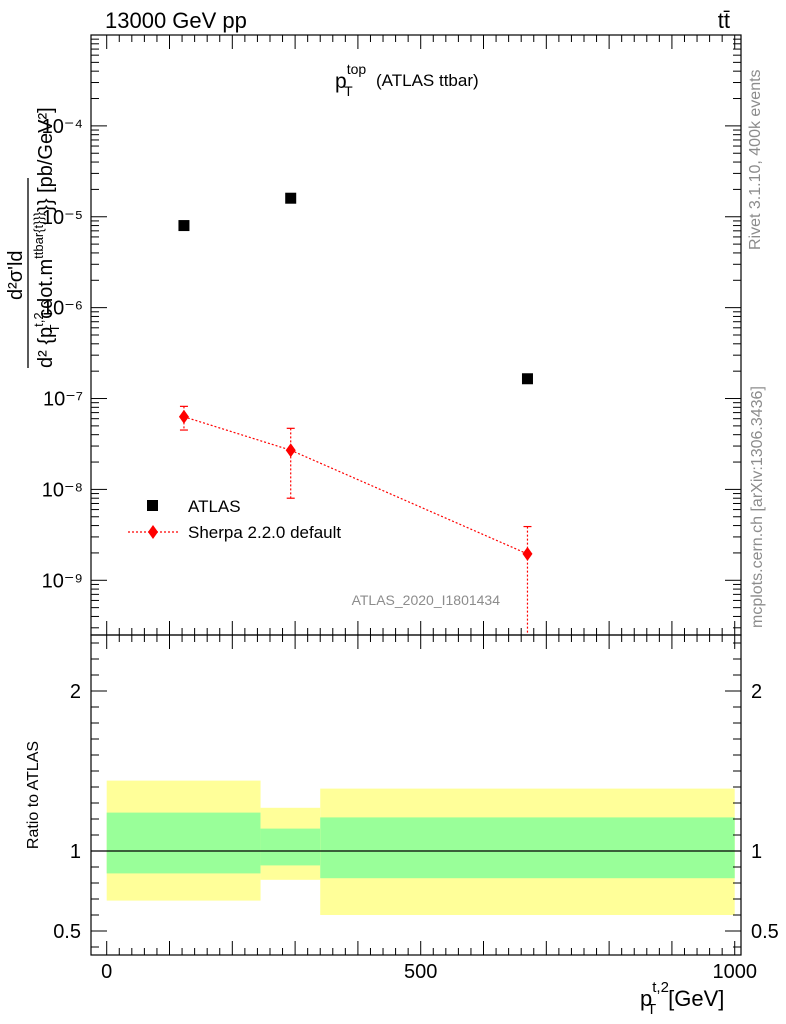 The image size is (786, 1024). I want to click on ratio-y-tick-label-left: 2, so click(75, 692).